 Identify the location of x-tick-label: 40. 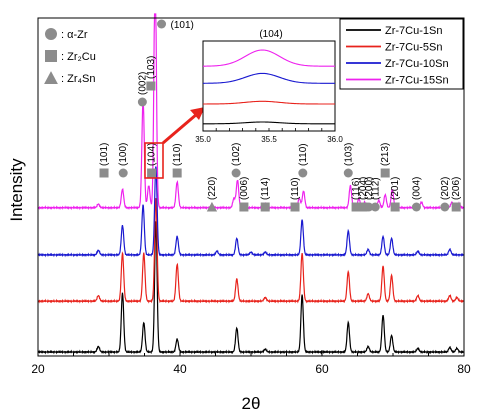
(180, 369).